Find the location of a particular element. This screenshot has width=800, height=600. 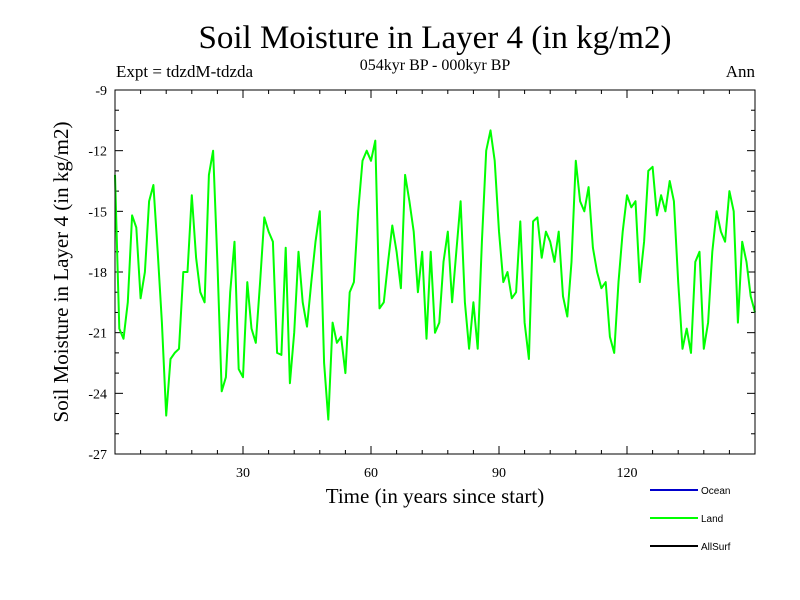

legend-label-ocean: Ocean is located at coordinates (715, 491).